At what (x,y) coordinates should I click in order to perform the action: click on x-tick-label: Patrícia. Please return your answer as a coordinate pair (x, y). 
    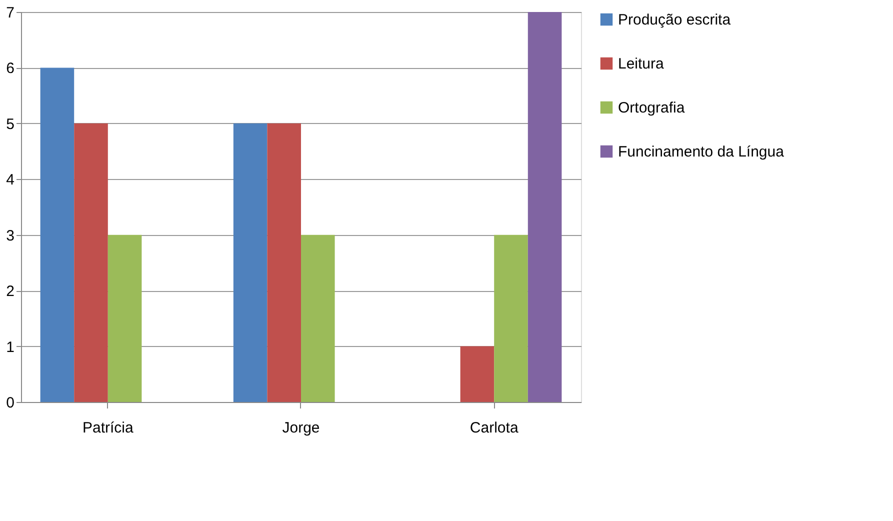
    Looking at the image, I should click on (108, 428).